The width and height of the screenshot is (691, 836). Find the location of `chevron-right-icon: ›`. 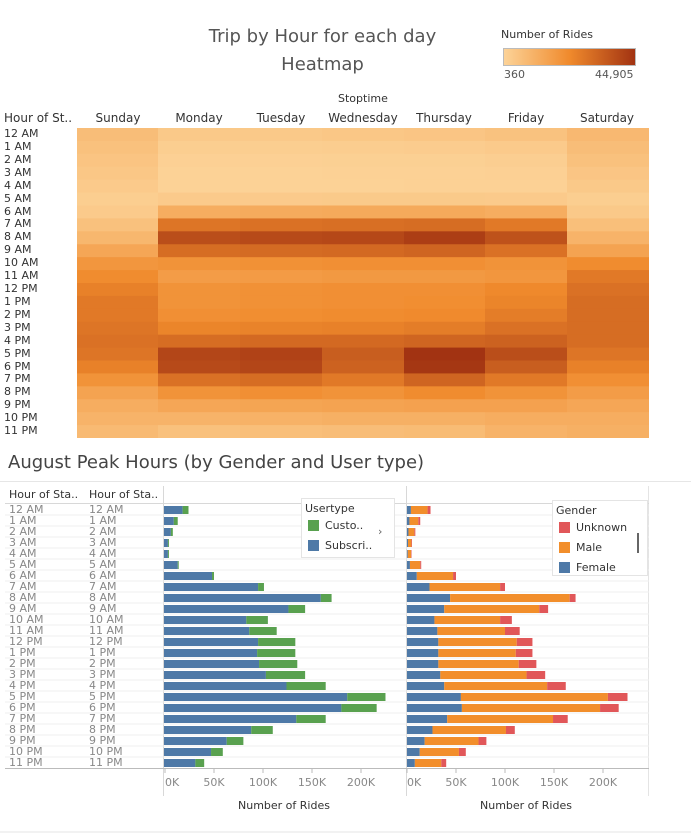

chevron-right-icon: › is located at coordinates (380, 531).